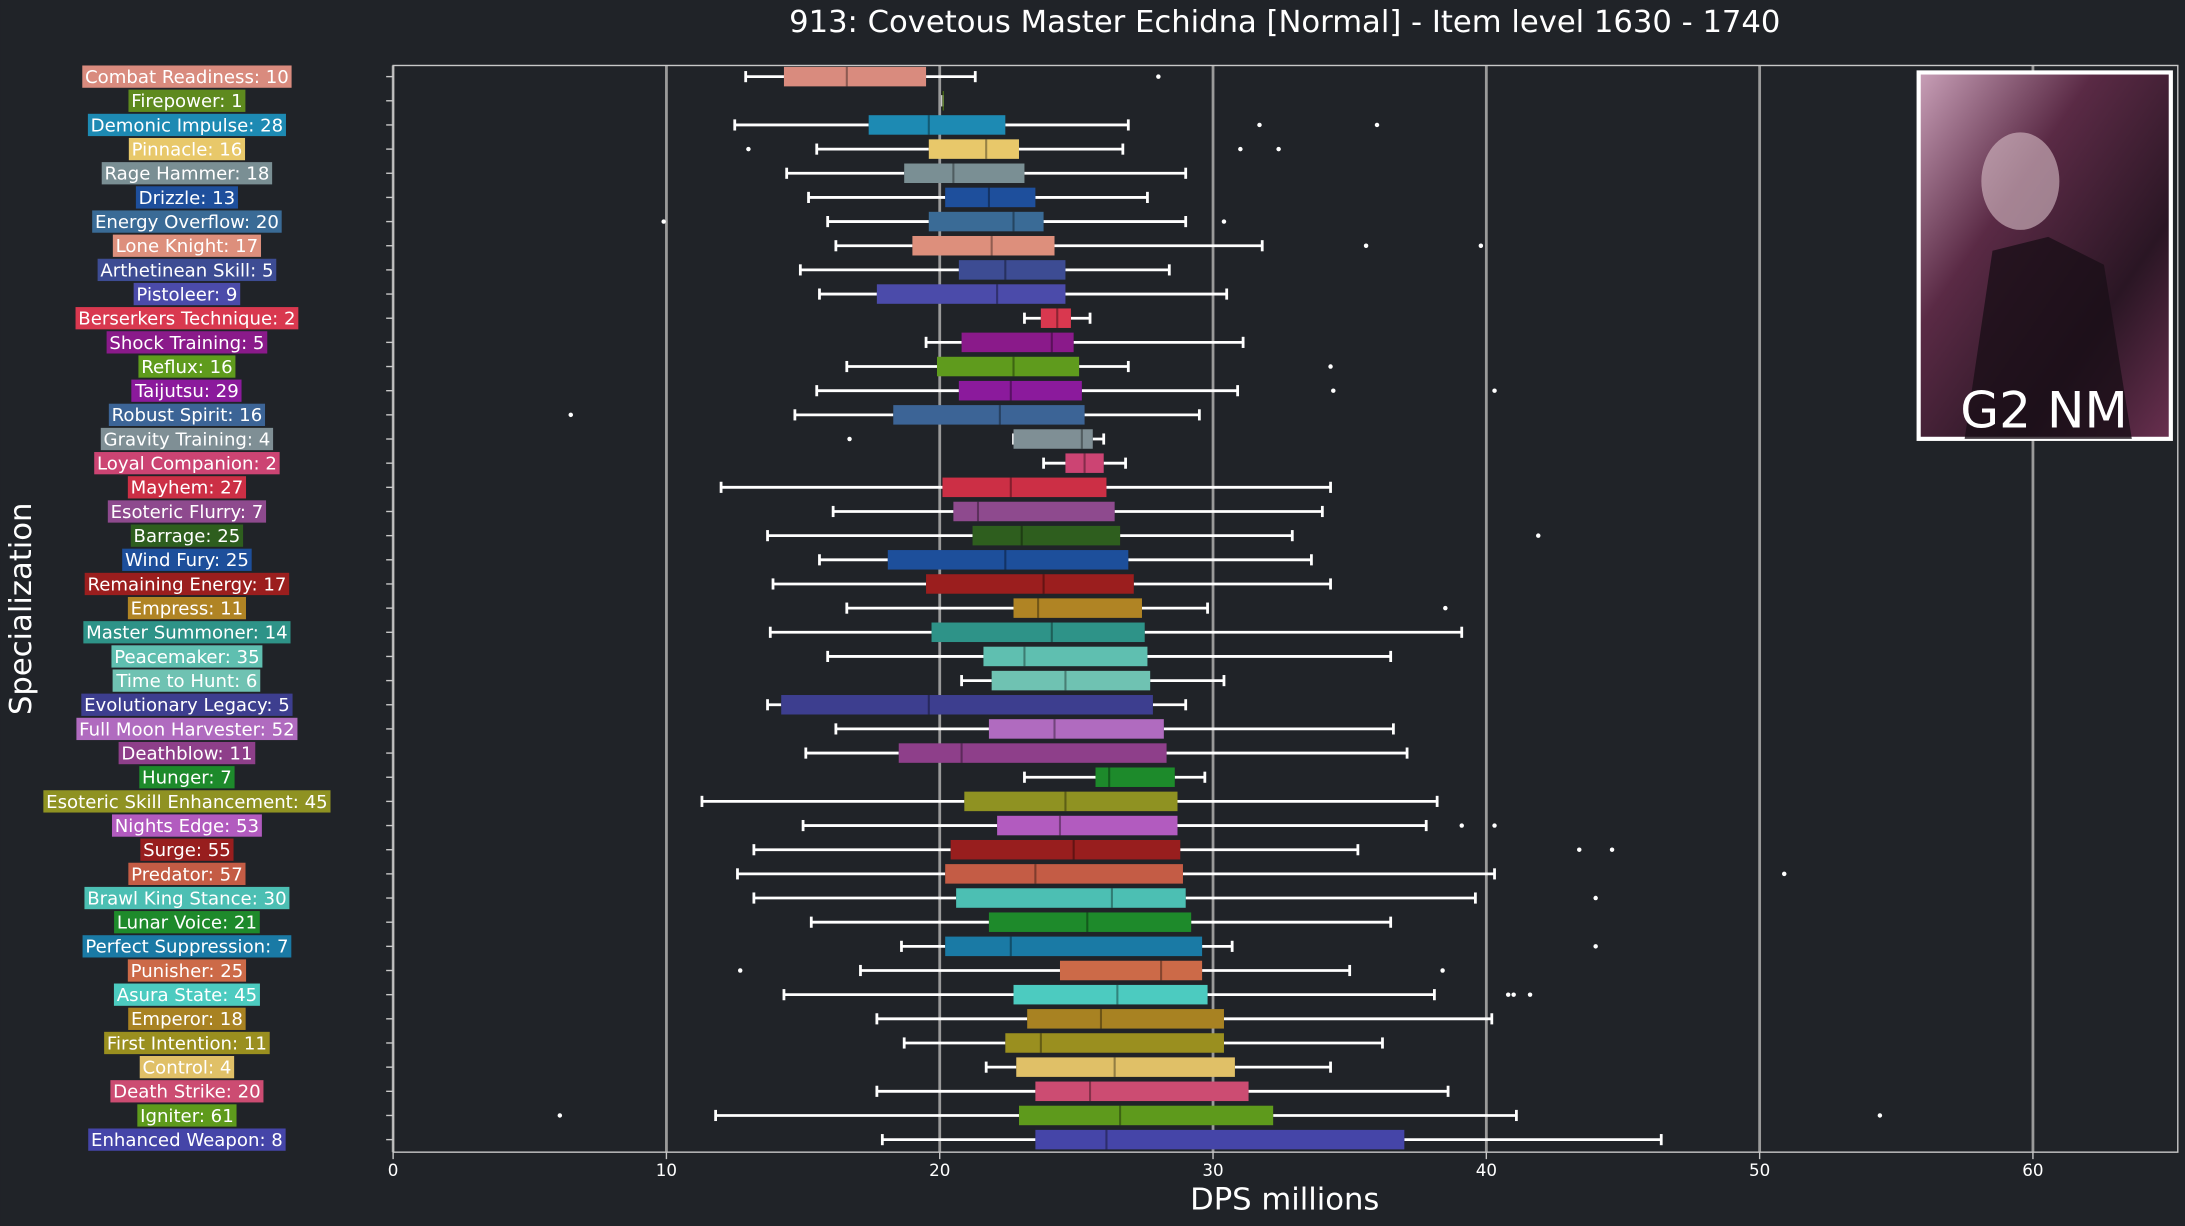 The height and width of the screenshot is (1226, 2185). What do you see at coordinates (186, 270) in the screenshot?
I see `category-label: Arthetinean Skill: 5` at bounding box center [186, 270].